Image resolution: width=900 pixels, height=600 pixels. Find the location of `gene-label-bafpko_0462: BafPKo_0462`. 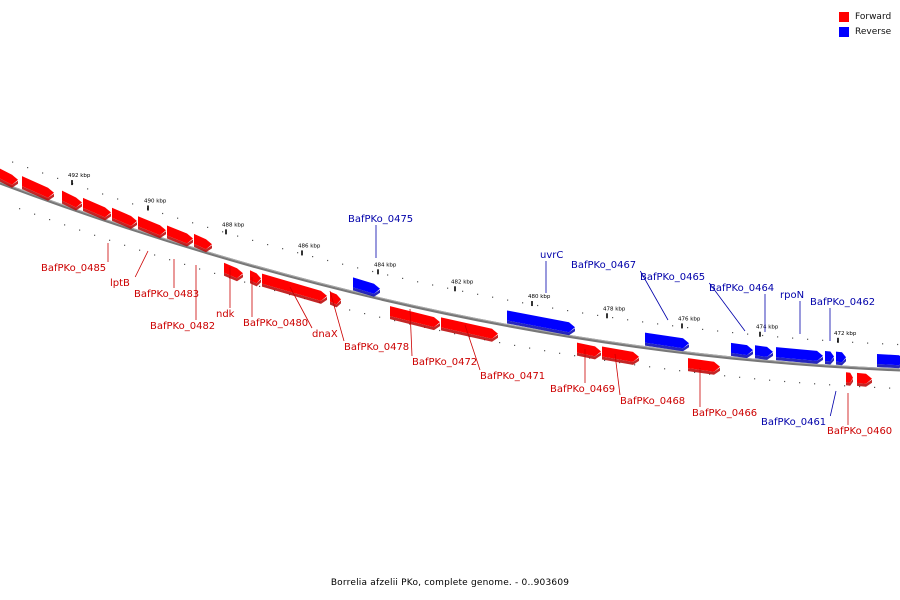

gene-label-bafpko_0462: BafPKo_0462 is located at coordinates (842, 302).